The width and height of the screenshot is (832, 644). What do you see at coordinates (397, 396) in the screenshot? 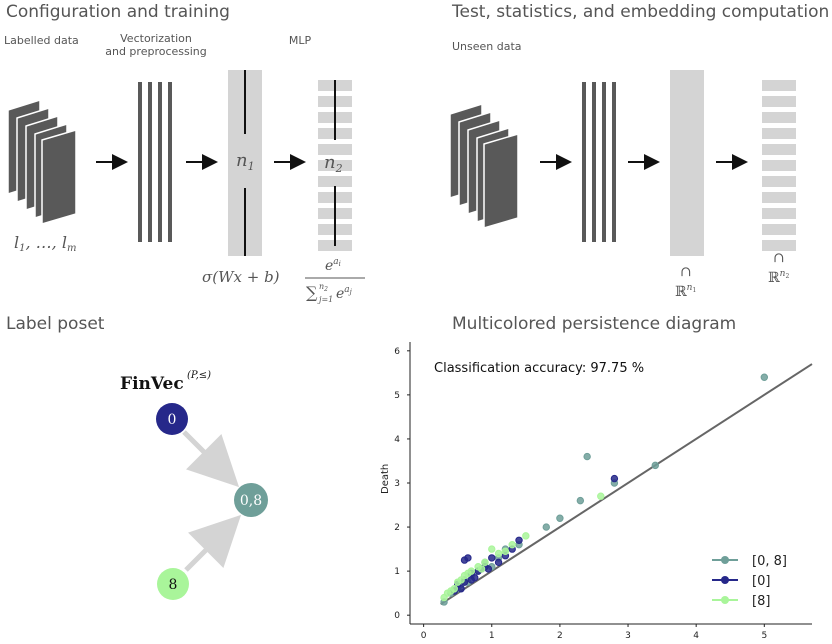
I see `y-tick-label: 5` at bounding box center [397, 396].